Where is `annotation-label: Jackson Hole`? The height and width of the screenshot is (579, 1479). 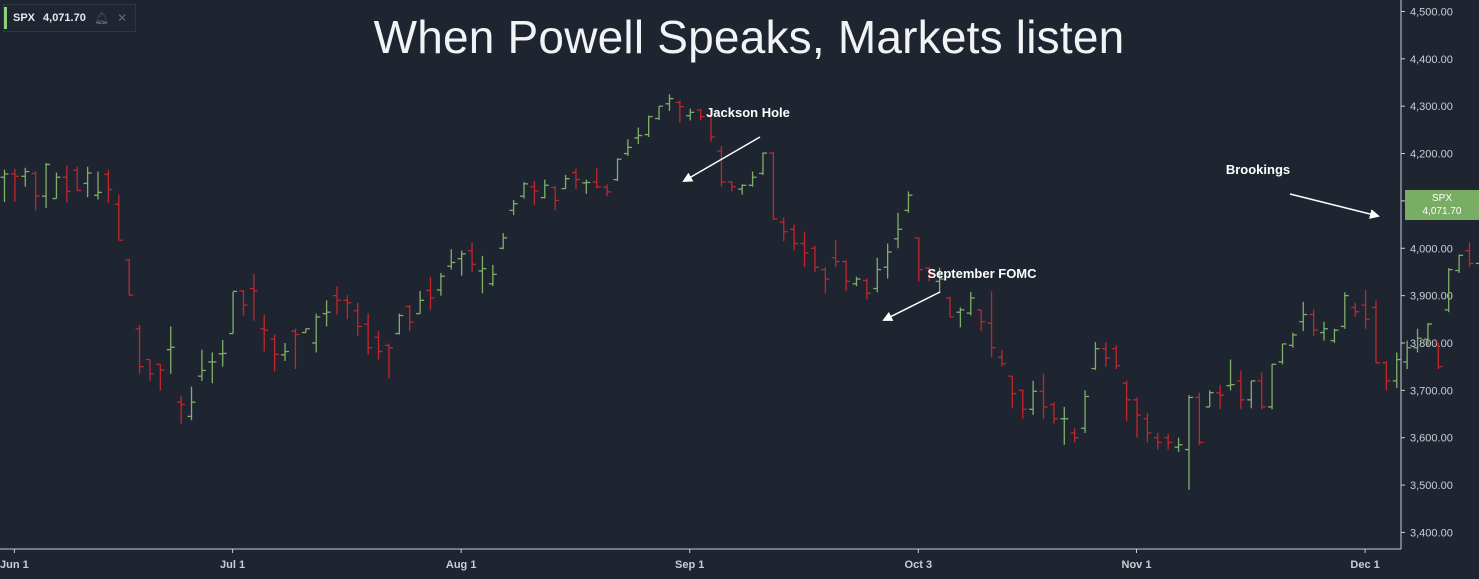
annotation-label: Jackson Hole is located at coordinates (748, 112).